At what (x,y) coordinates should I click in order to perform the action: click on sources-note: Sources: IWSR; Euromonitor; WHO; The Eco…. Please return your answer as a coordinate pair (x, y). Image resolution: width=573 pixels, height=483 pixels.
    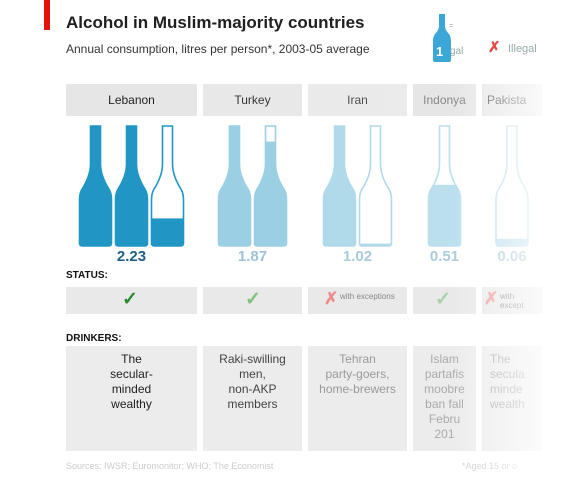
    Looking at the image, I should click on (170, 466).